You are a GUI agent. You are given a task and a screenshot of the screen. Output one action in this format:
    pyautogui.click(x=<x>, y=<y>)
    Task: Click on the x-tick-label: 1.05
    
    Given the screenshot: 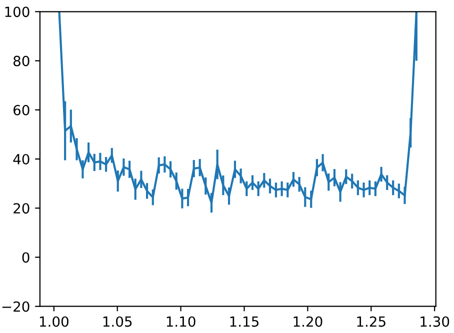 What is the action you would take?
    pyautogui.click(x=117, y=321)
    